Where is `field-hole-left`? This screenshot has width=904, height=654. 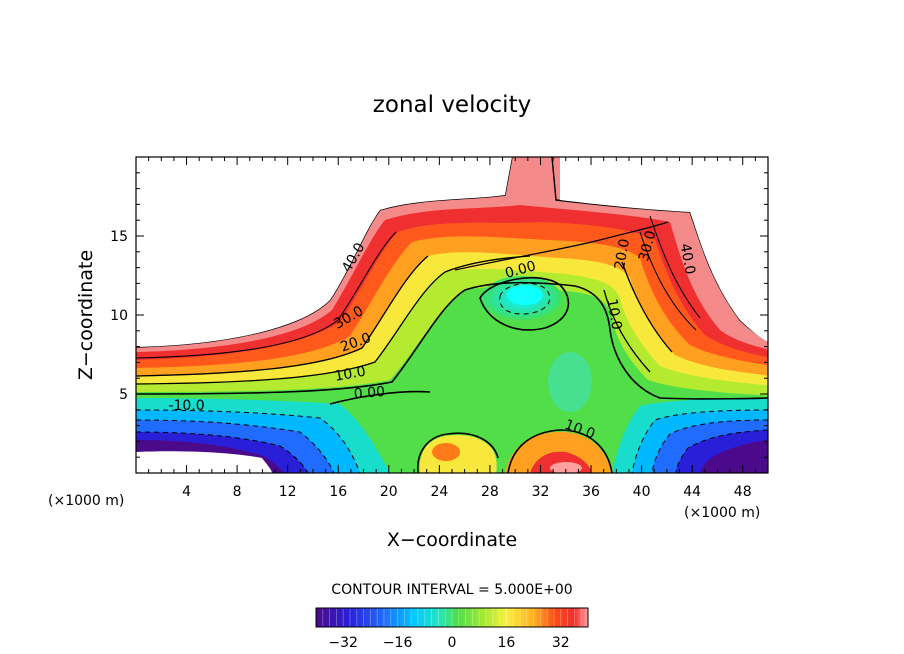
field-hole-left is located at coordinates (204, 462).